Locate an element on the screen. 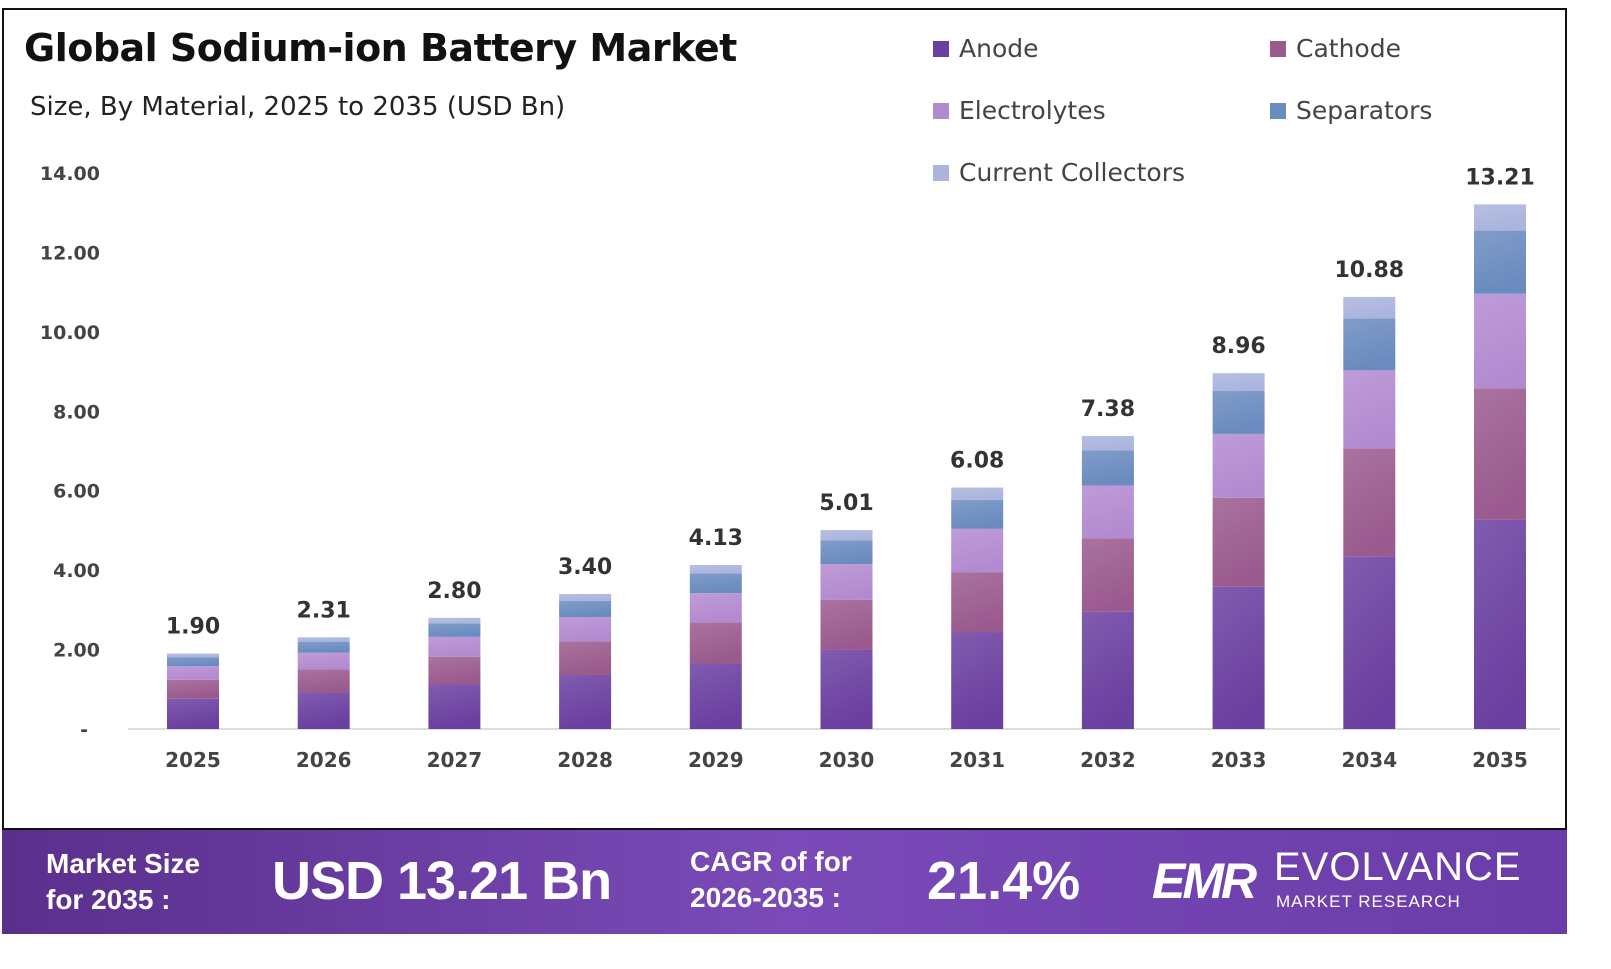 This screenshot has width=1611, height=969. market-size-label: Market Size for 2035 : is located at coordinates (123, 882).